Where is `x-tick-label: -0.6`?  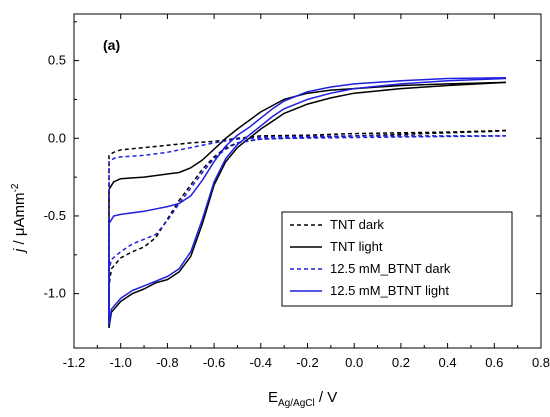 x-tick-label: -0.6 is located at coordinates (214, 362).